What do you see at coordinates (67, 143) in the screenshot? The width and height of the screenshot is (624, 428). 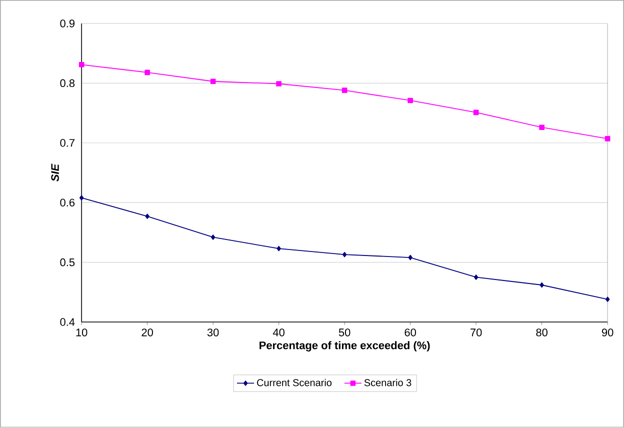 I see `y-tick-label: 0.7` at bounding box center [67, 143].